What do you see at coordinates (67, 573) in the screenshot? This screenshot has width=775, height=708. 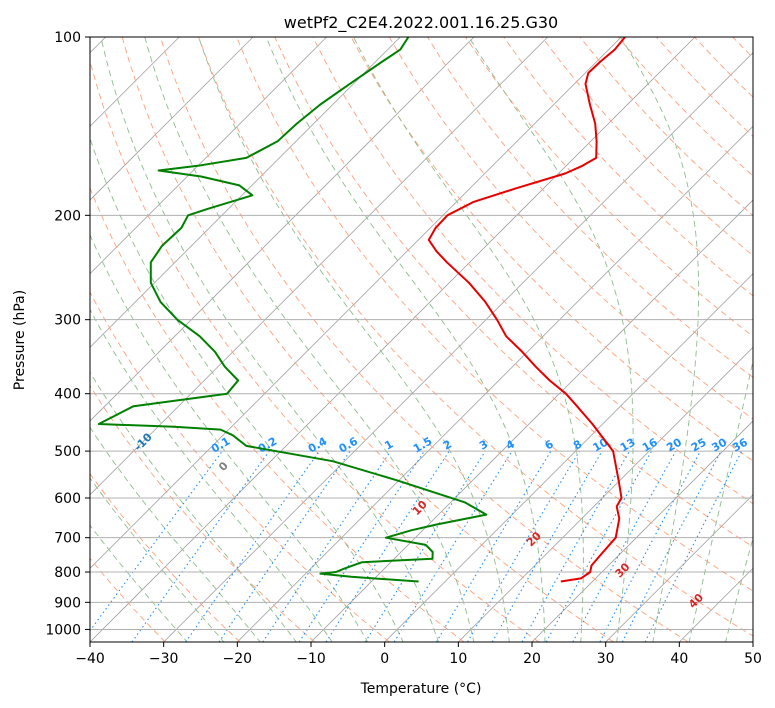 I see `y-tick-label: 800` at bounding box center [67, 573].